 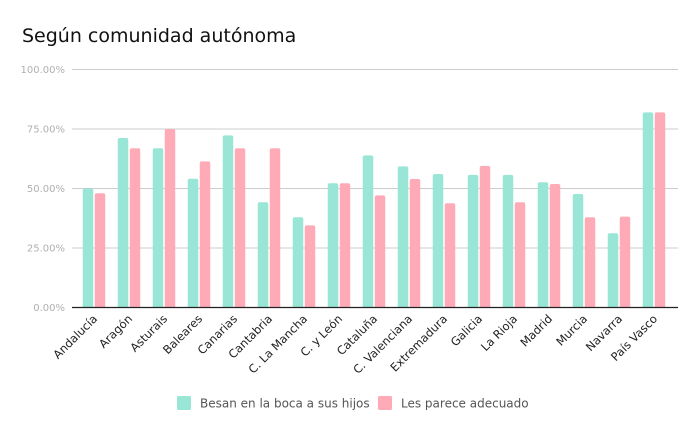 What do you see at coordinates (465, 404) in the screenshot?
I see `legend-label-series-1: Les parece adecuado` at bounding box center [465, 404].